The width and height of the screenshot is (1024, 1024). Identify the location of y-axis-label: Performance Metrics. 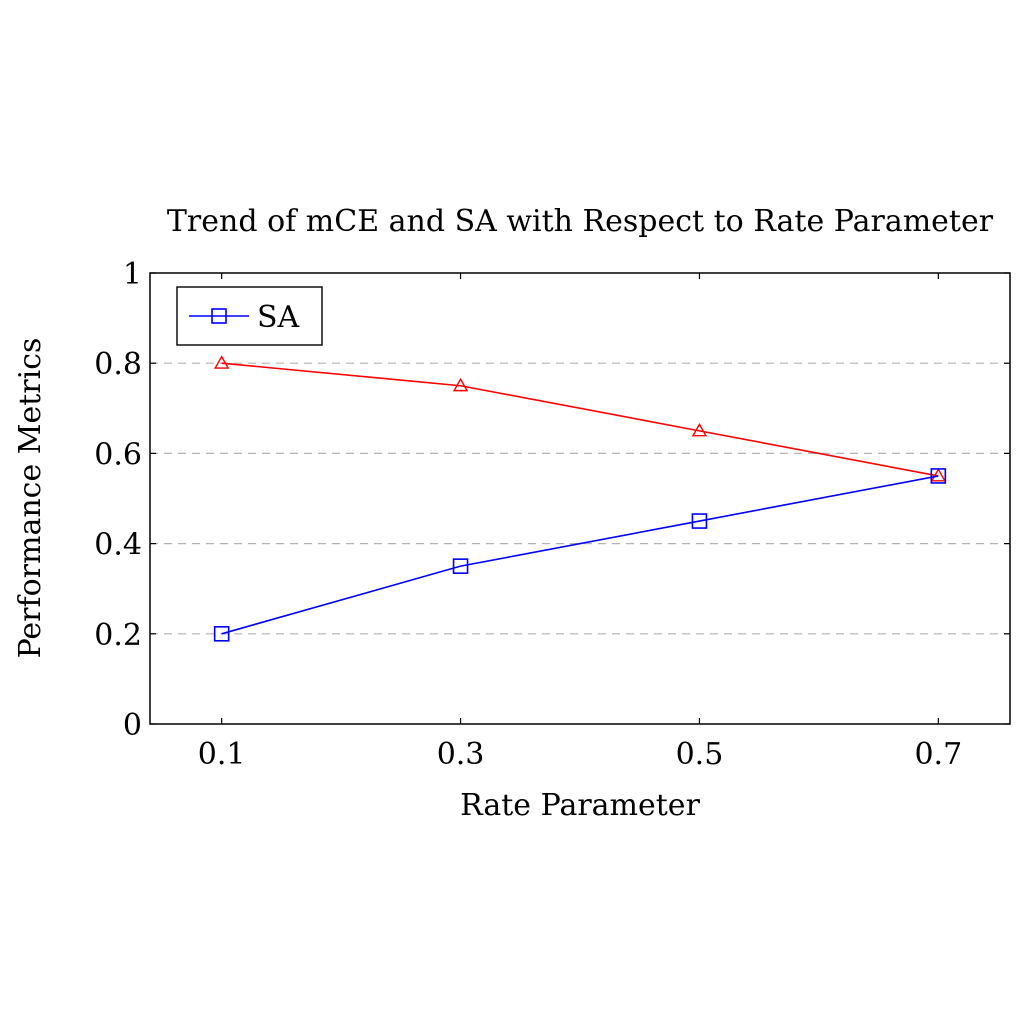
(30, 498).